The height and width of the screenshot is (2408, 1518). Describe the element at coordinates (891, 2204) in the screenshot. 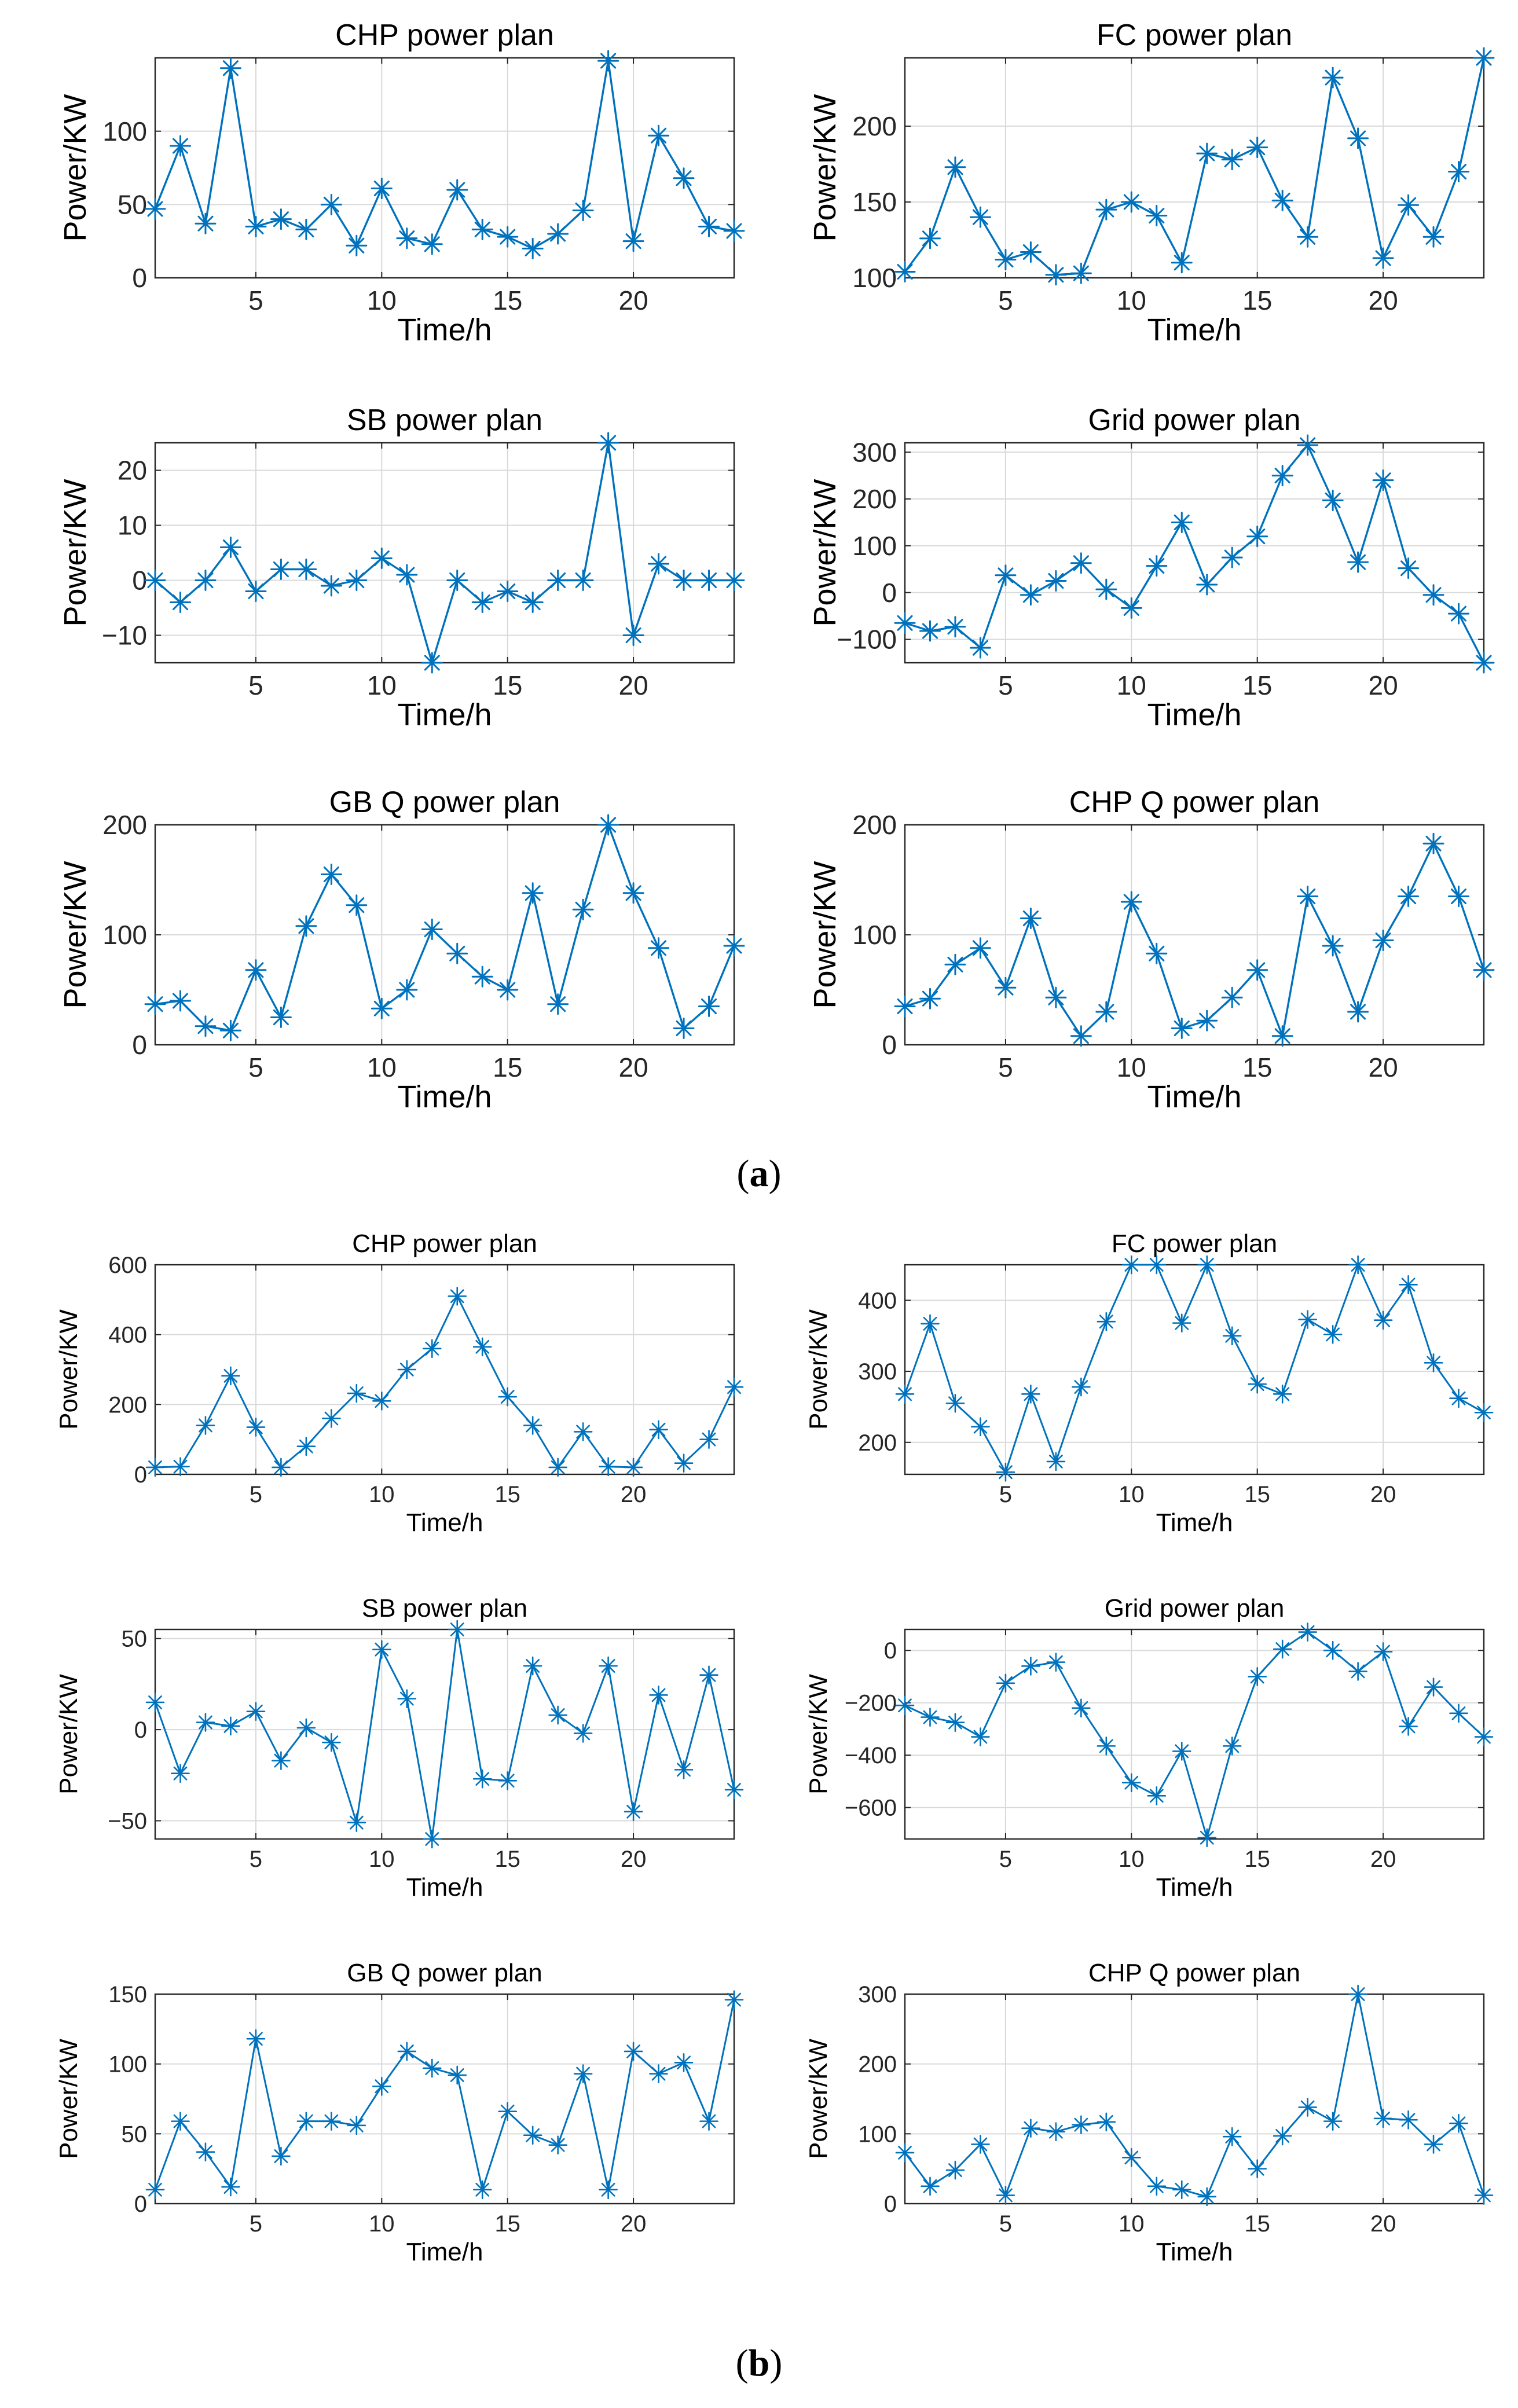

I see `chart-b-6-ytick-label-0: 0` at that location.